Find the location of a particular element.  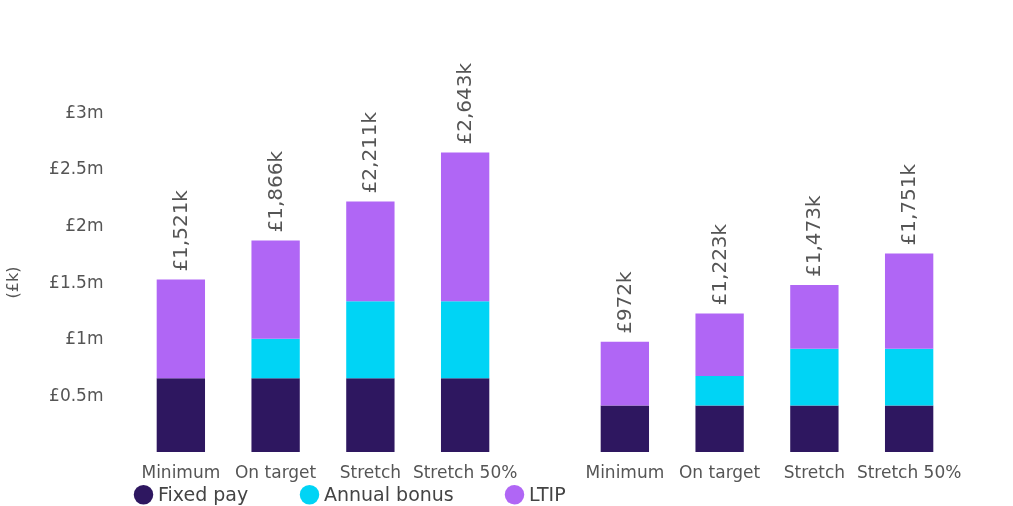

total-label: £2,211k is located at coordinates (369, 152).